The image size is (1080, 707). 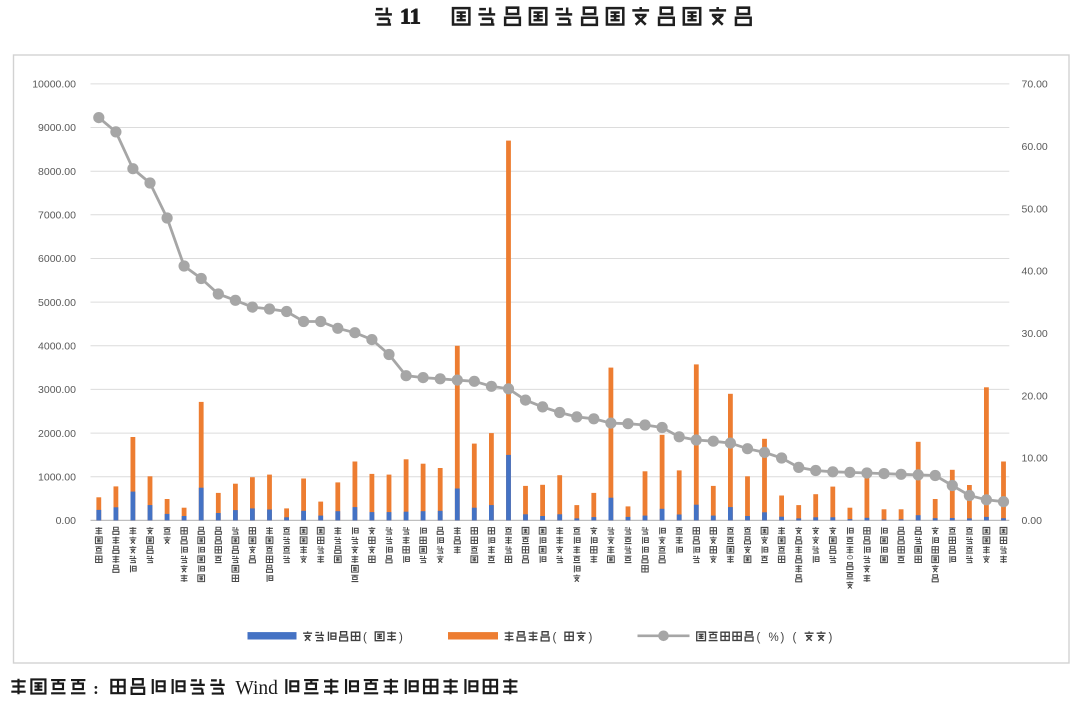 I want to click on svg-text: 7000.00, so click(x=57, y=216).